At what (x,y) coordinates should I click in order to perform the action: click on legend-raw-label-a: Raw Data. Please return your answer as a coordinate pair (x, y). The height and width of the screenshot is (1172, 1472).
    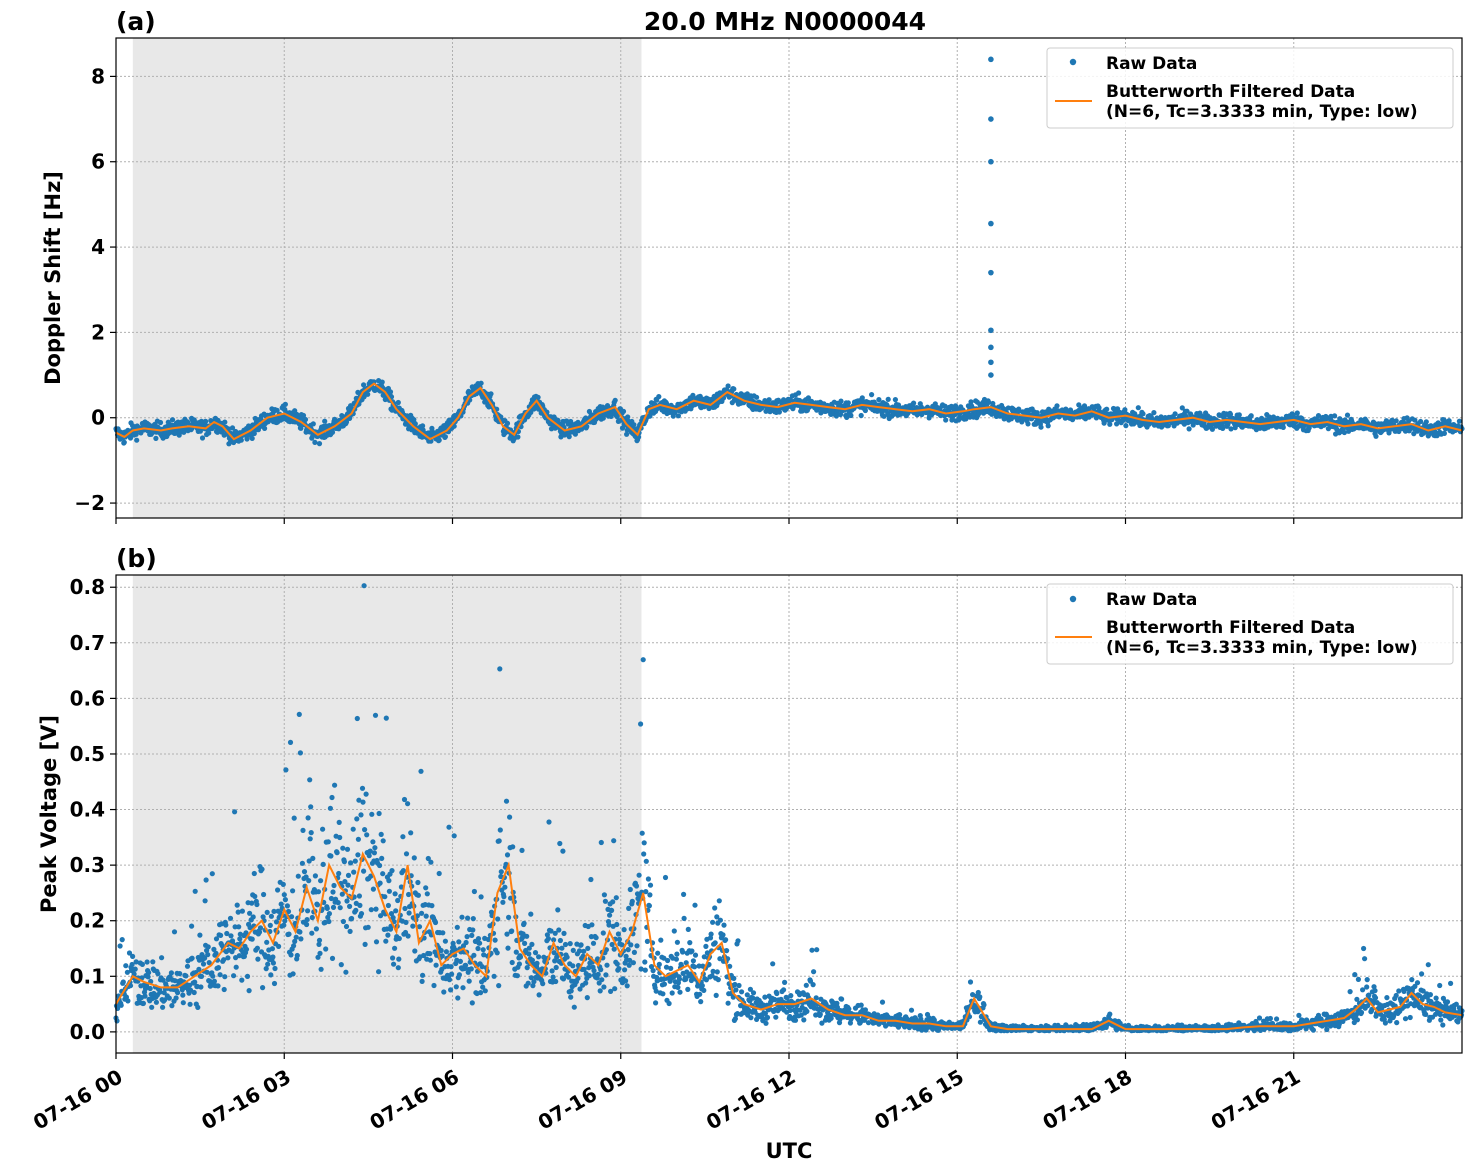
    Looking at the image, I should click on (1151, 64).